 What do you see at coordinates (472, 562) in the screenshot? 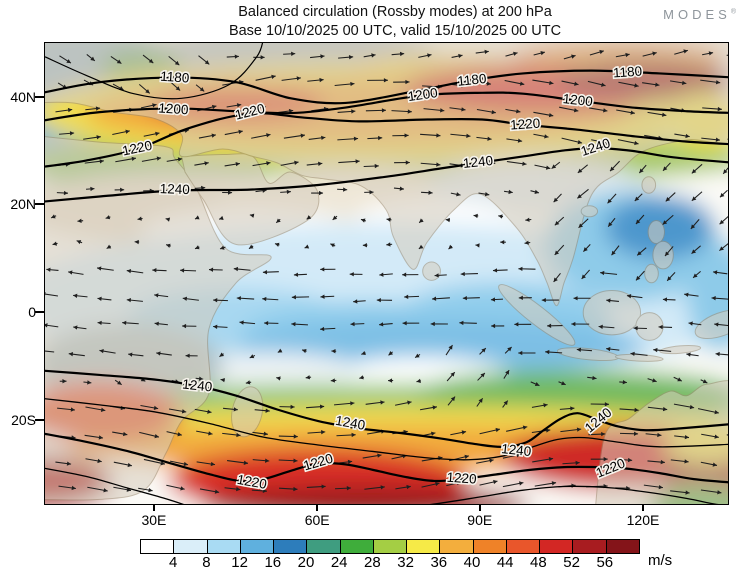
I see `colorbar-boundary-label: 40` at bounding box center [472, 562].